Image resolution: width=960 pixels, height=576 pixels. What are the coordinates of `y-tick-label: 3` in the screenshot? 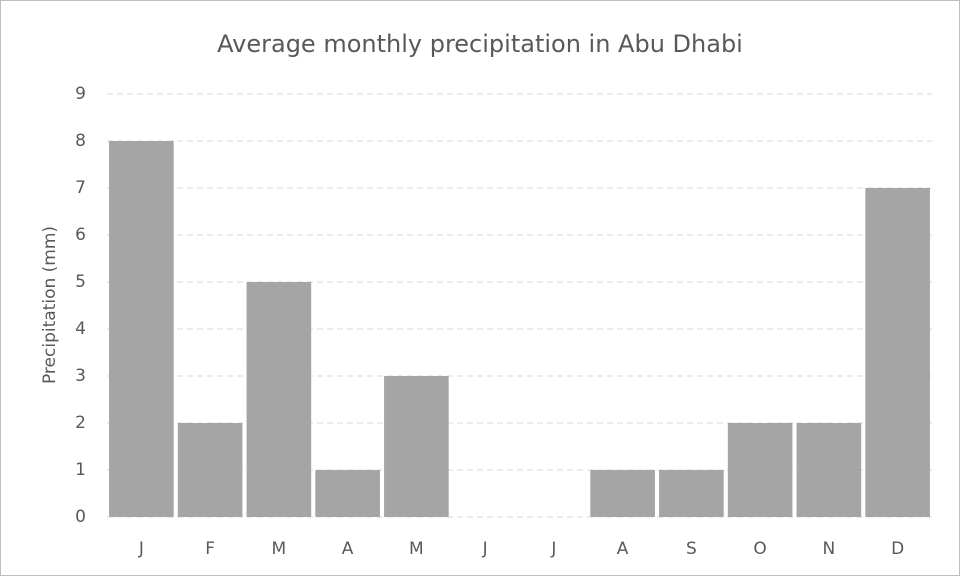 It's located at (80, 376).